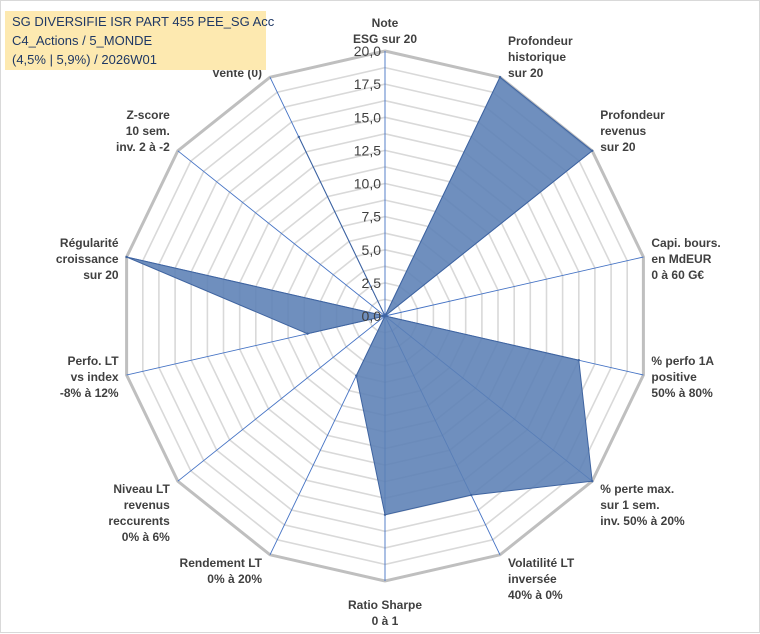 This screenshot has height=634, width=760. Describe the element at coordinates (372, 250) in the screenshot. I see `tick-label: 5,0` at that location.